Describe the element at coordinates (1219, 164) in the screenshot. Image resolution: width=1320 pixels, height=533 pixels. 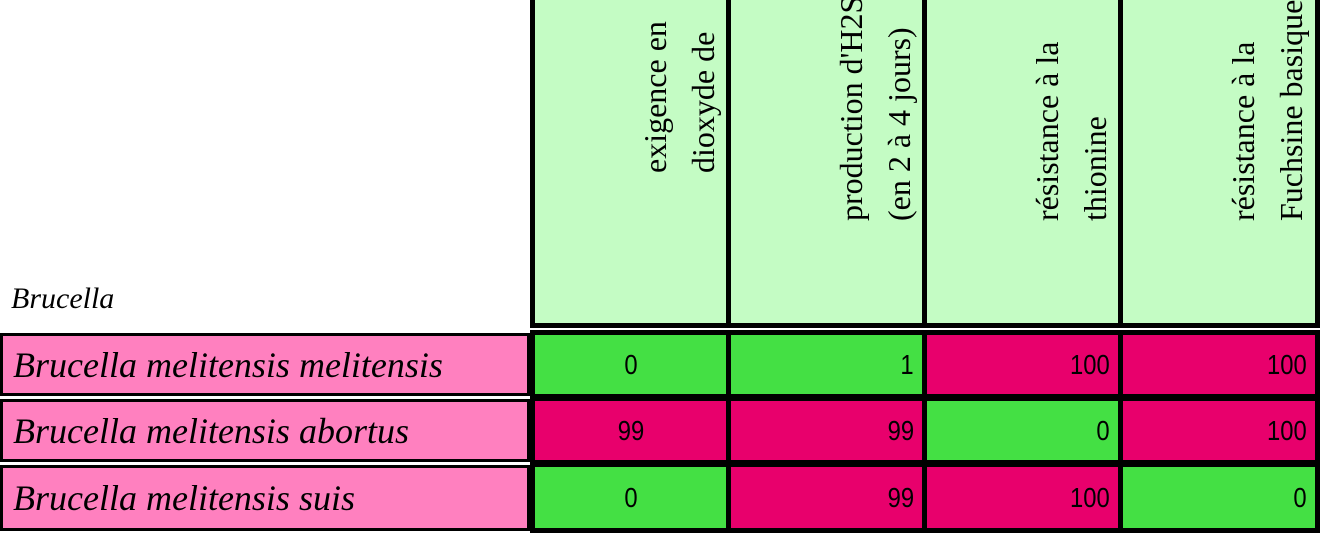
I see `column-header-fuchsine: résistance à la Fuchsine basique` at that location.